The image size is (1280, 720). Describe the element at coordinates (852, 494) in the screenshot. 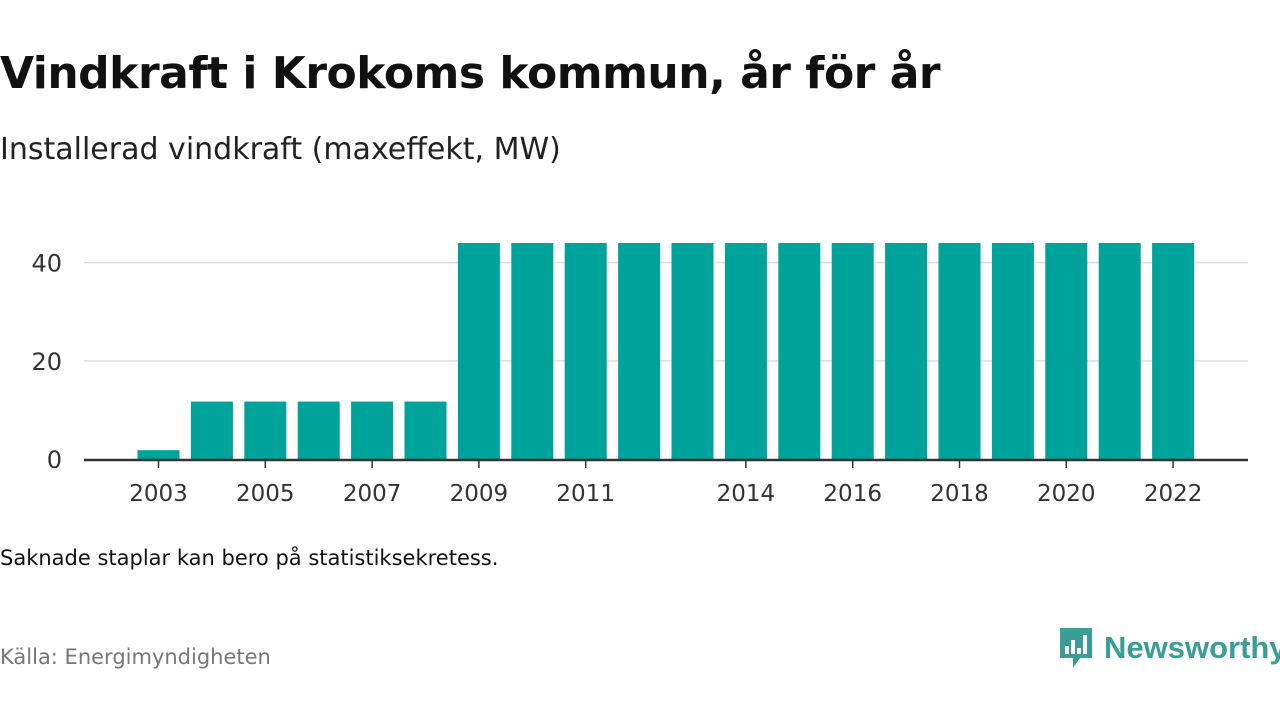

I see `x-tick-label: 2016` at that location.